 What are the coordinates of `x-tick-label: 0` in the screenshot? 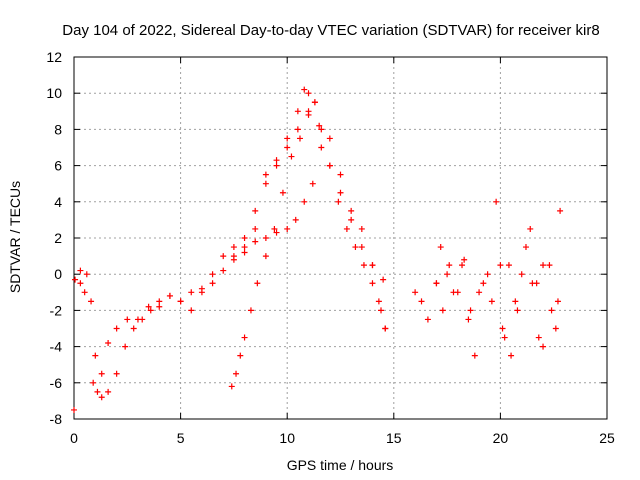 It's located at (74, 438).